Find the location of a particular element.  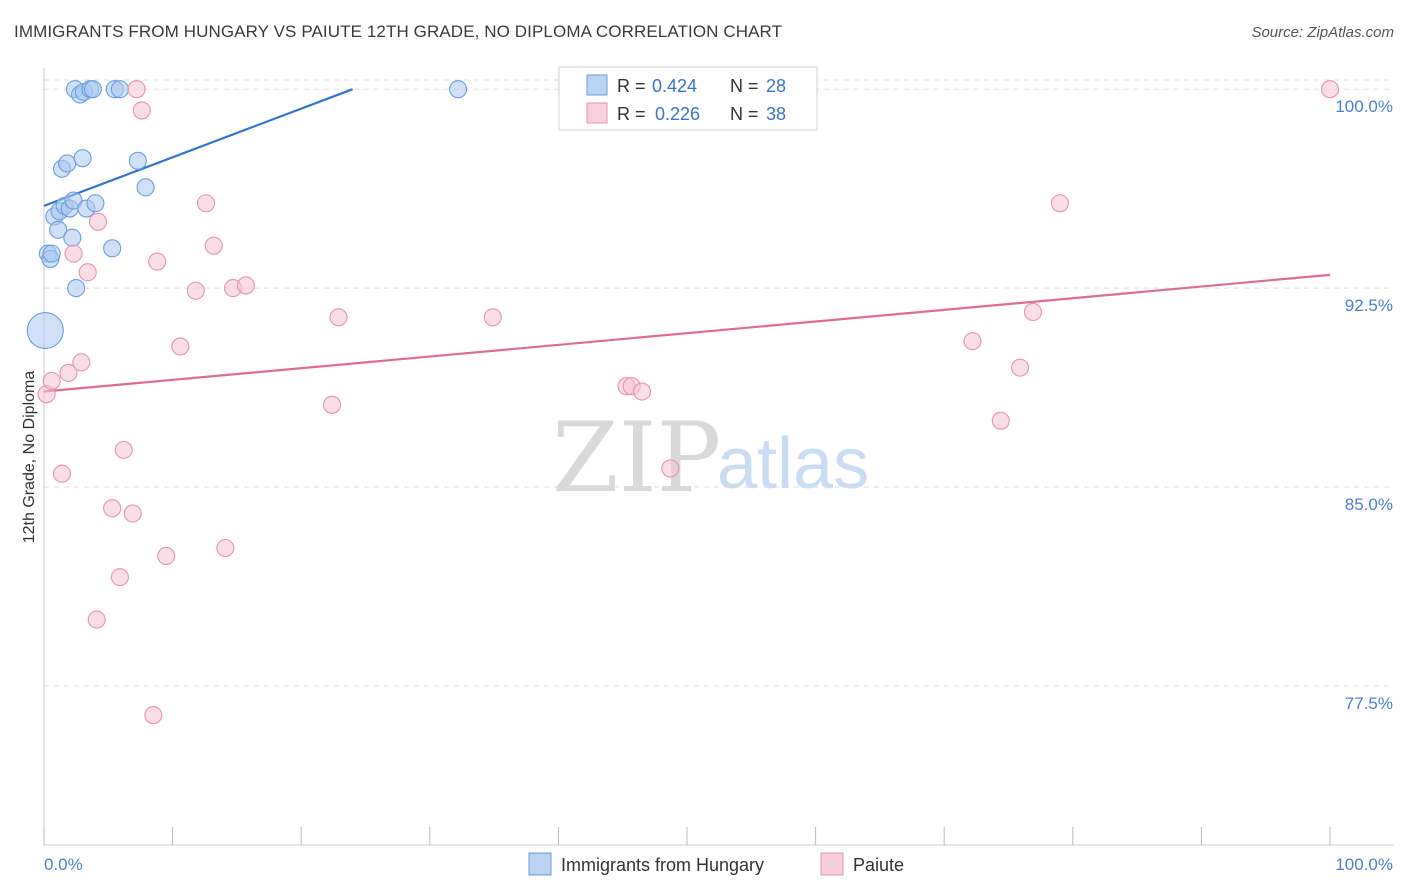

x-tick-label: 100.0% is located at coordinates (1364, 864).